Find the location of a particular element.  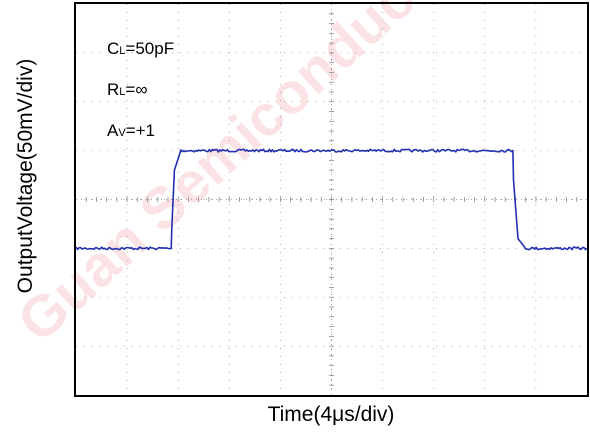

annotation-load-resistance: RL=∞ is located at coordinates (127, 89).